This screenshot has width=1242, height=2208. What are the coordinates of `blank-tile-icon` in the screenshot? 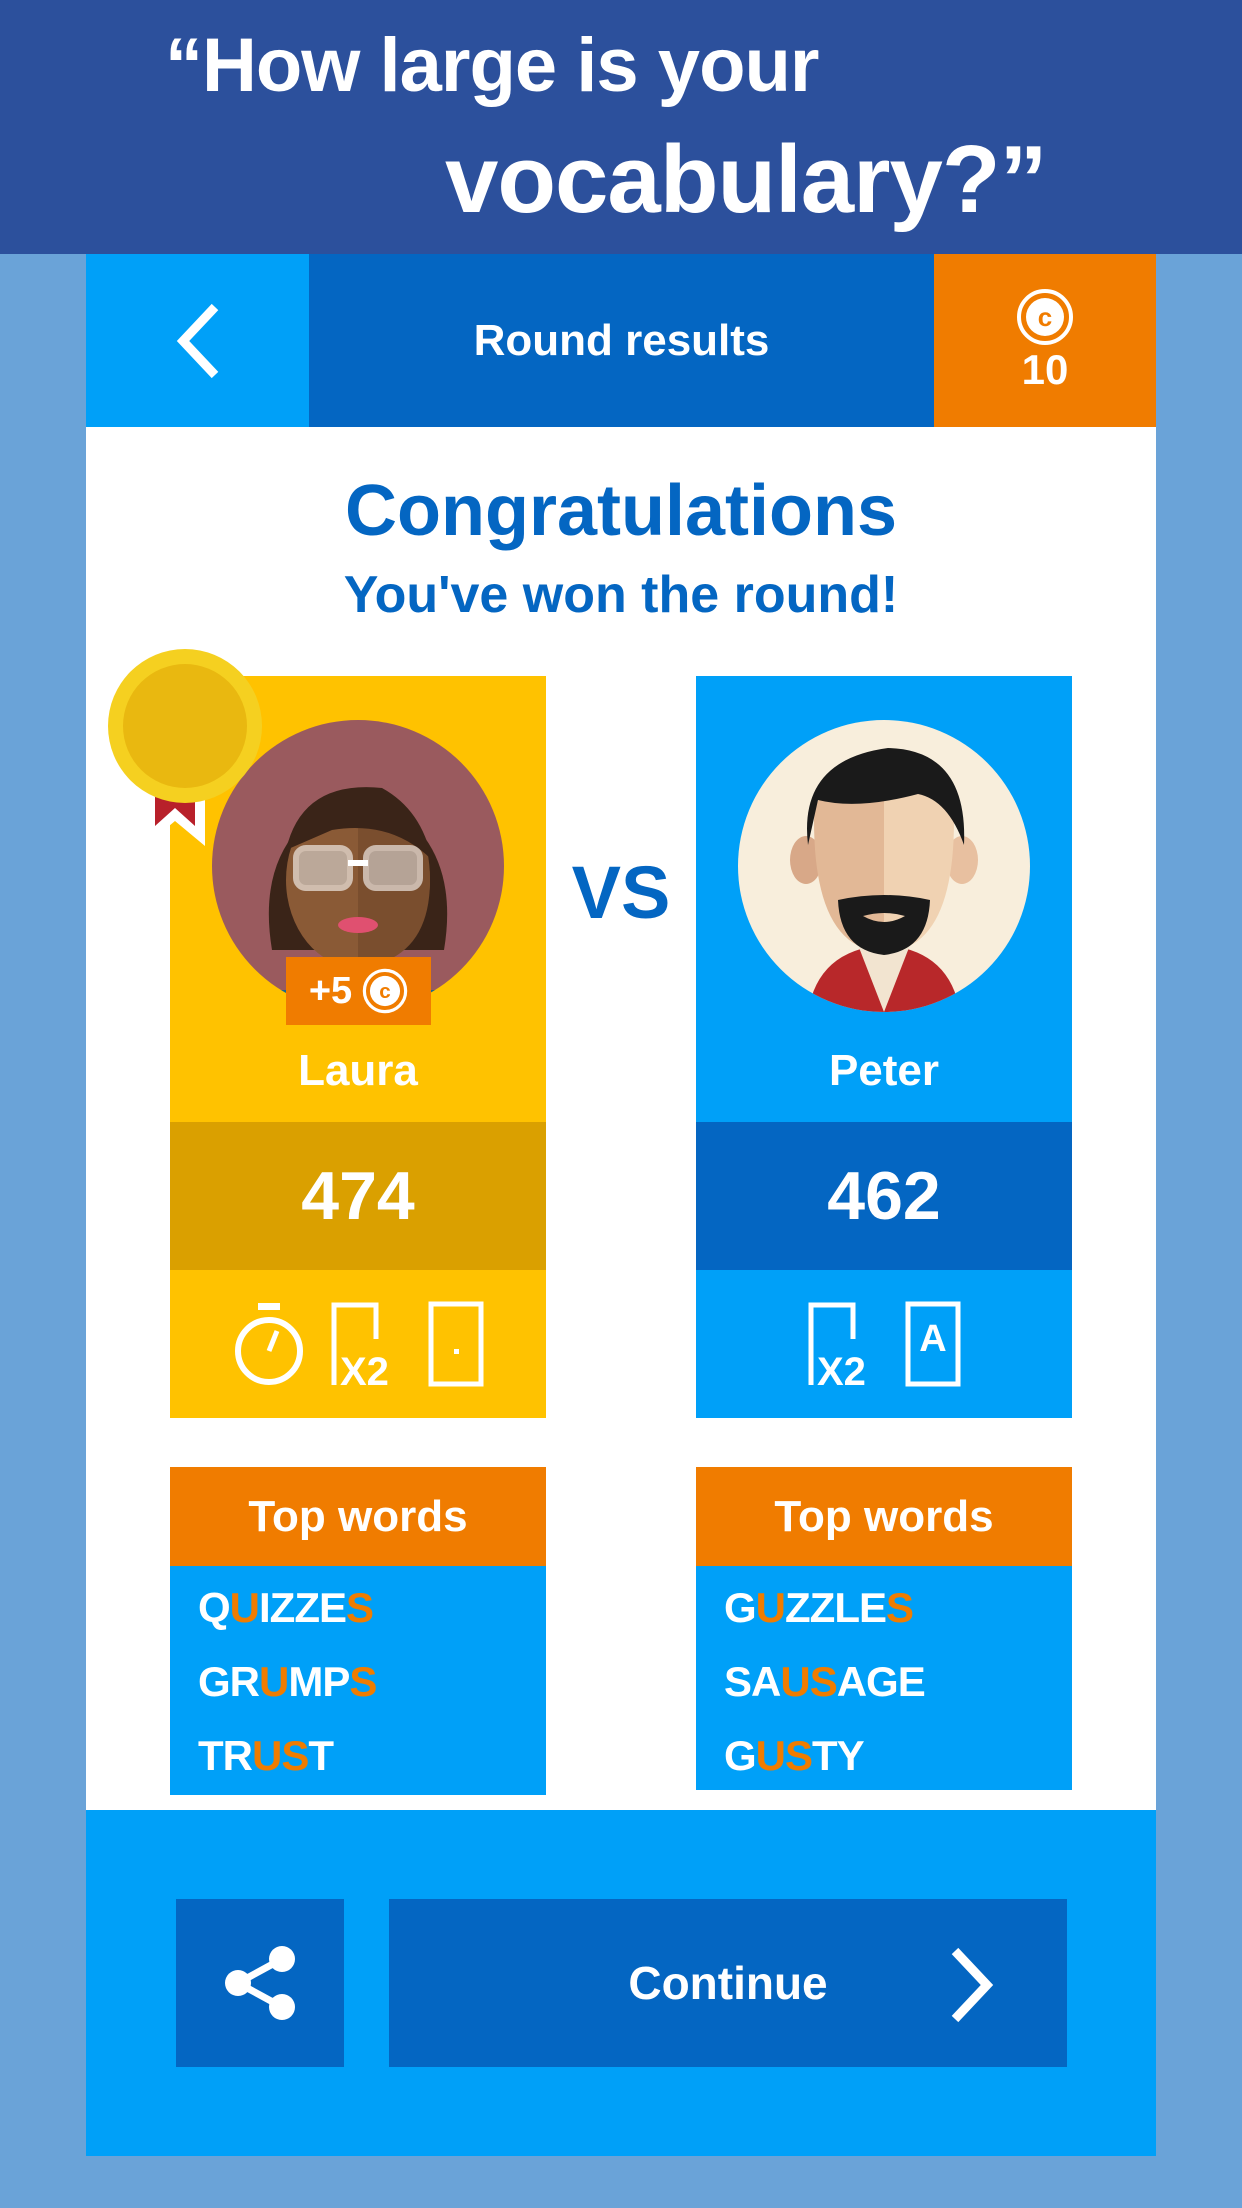 It's located at (456, 1344).